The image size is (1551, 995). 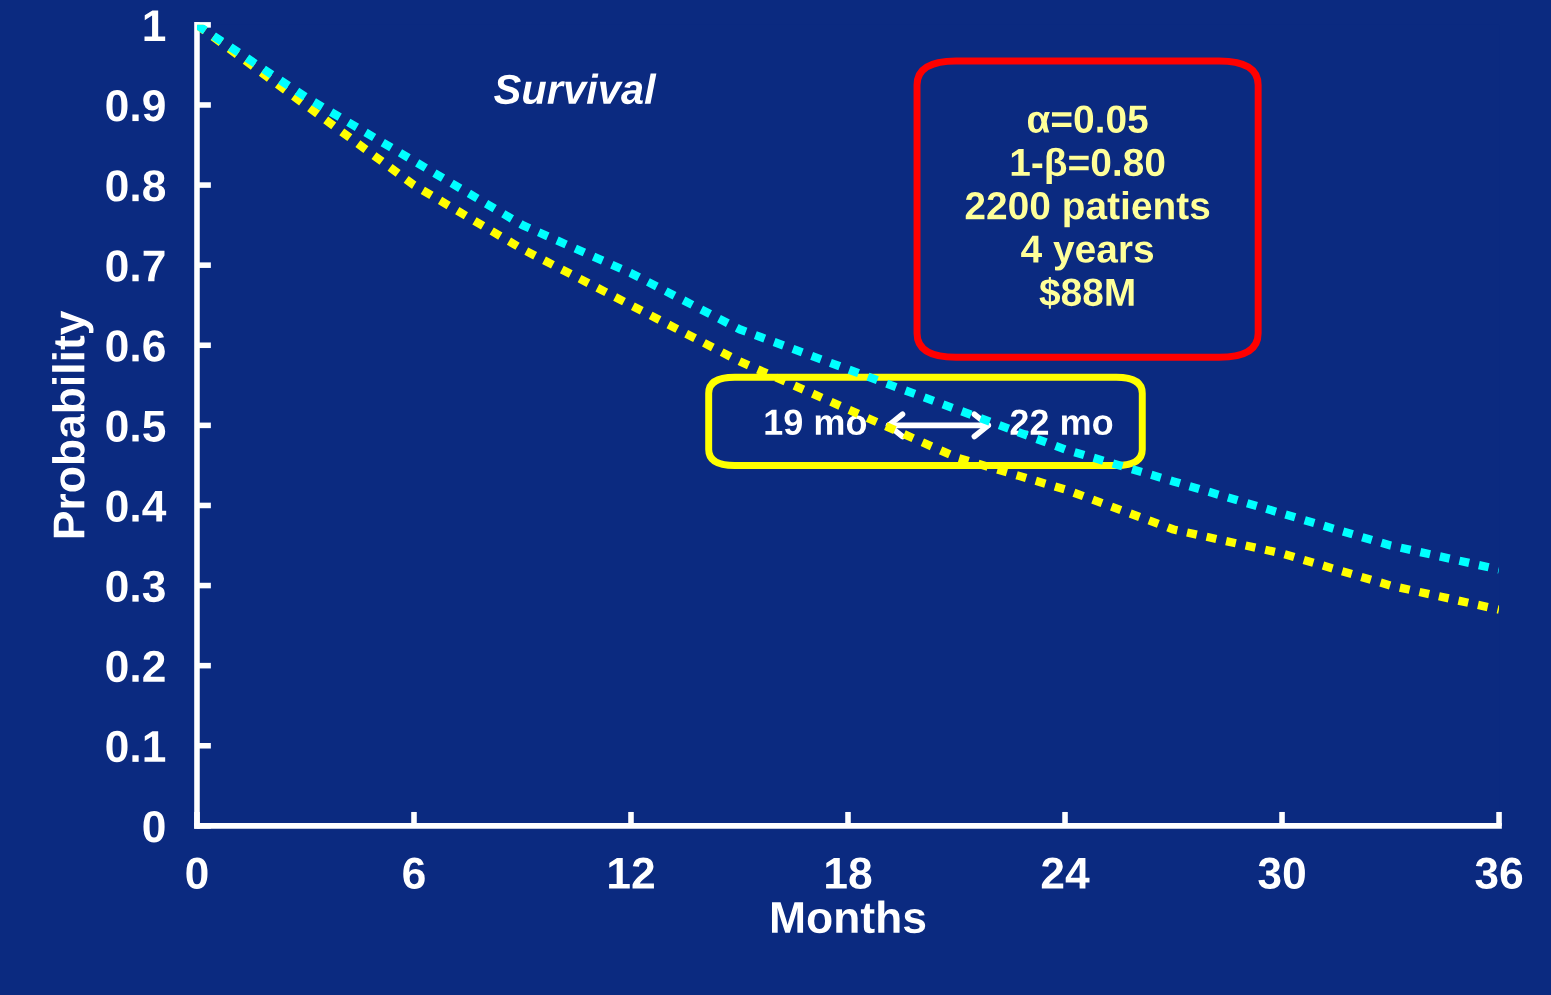 I want to click on y-tick-label: 0.1, so click(x=136, y=746).